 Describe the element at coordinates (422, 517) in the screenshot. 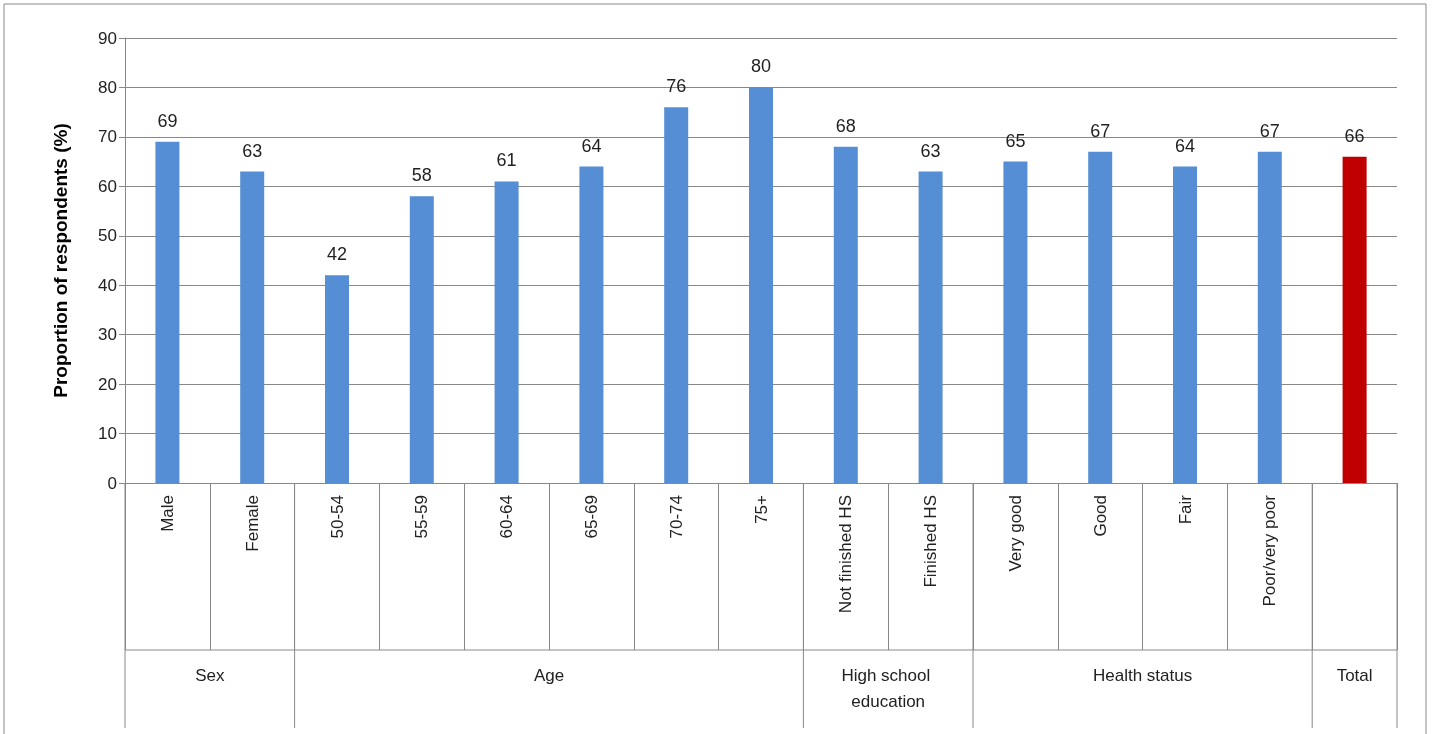

I see `x-tick-label: 55-59` at that location.